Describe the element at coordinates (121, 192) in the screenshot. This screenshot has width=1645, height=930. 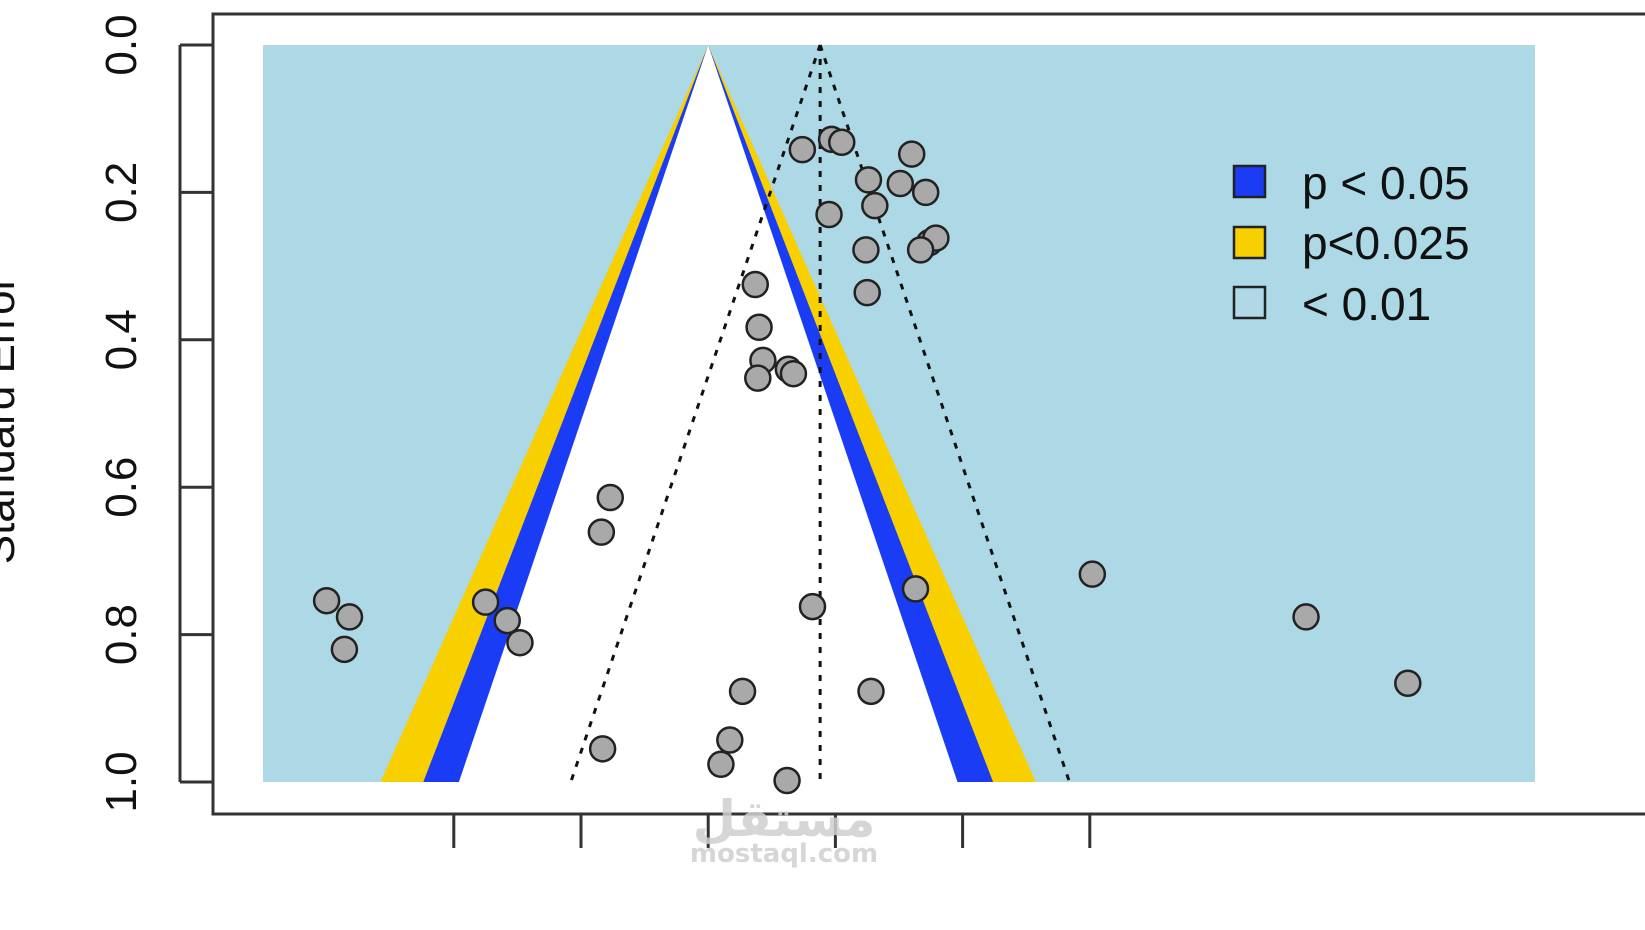
I see `y-tick-label: 0.2` at that location.